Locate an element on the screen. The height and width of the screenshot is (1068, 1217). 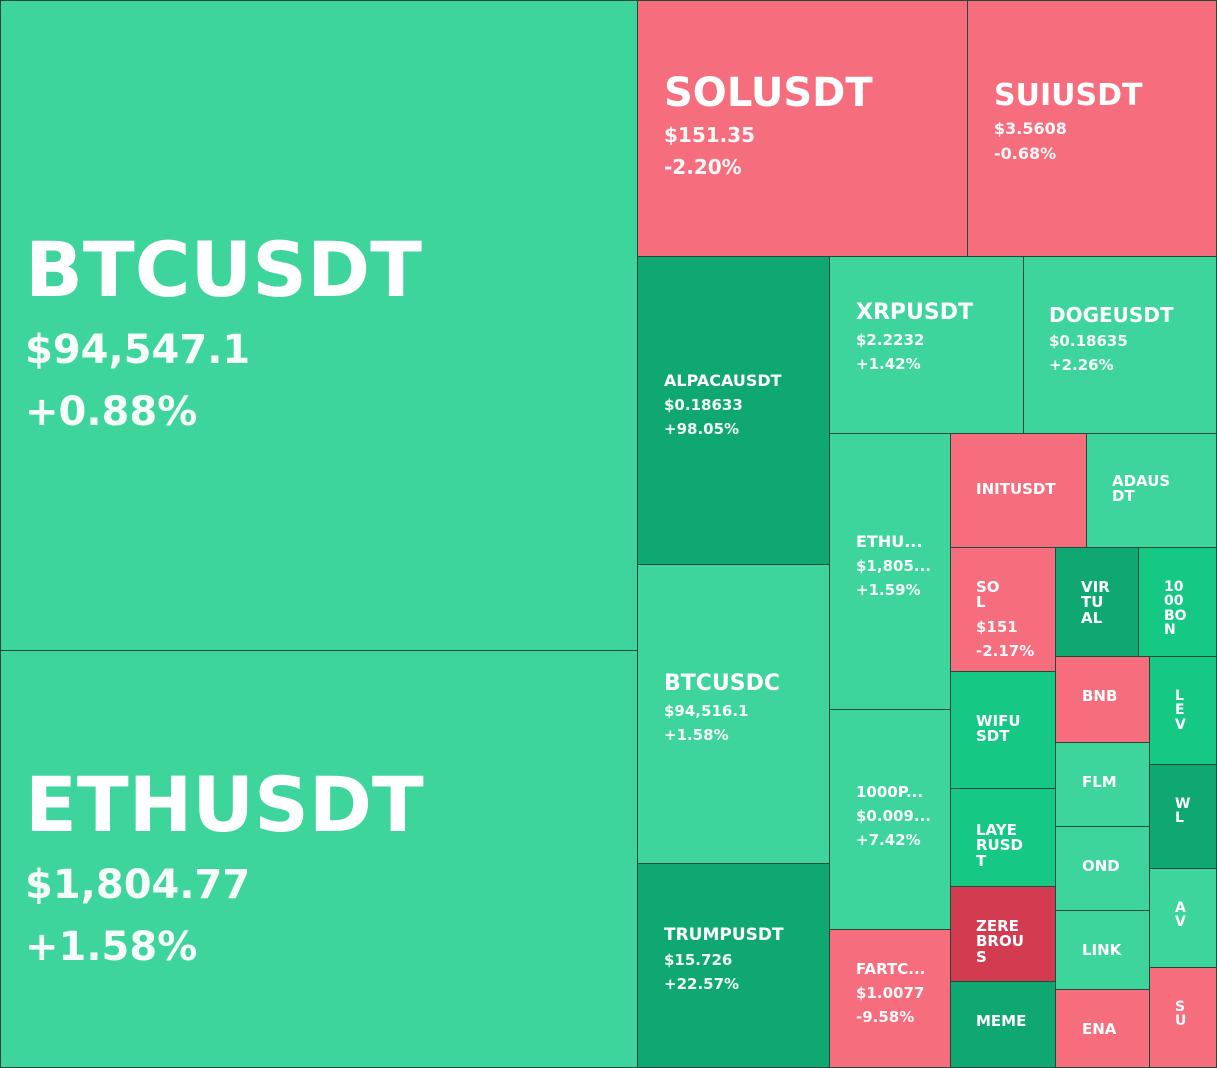
tile-symbol: ADAUSDT is located at coordinates (1141, 489).